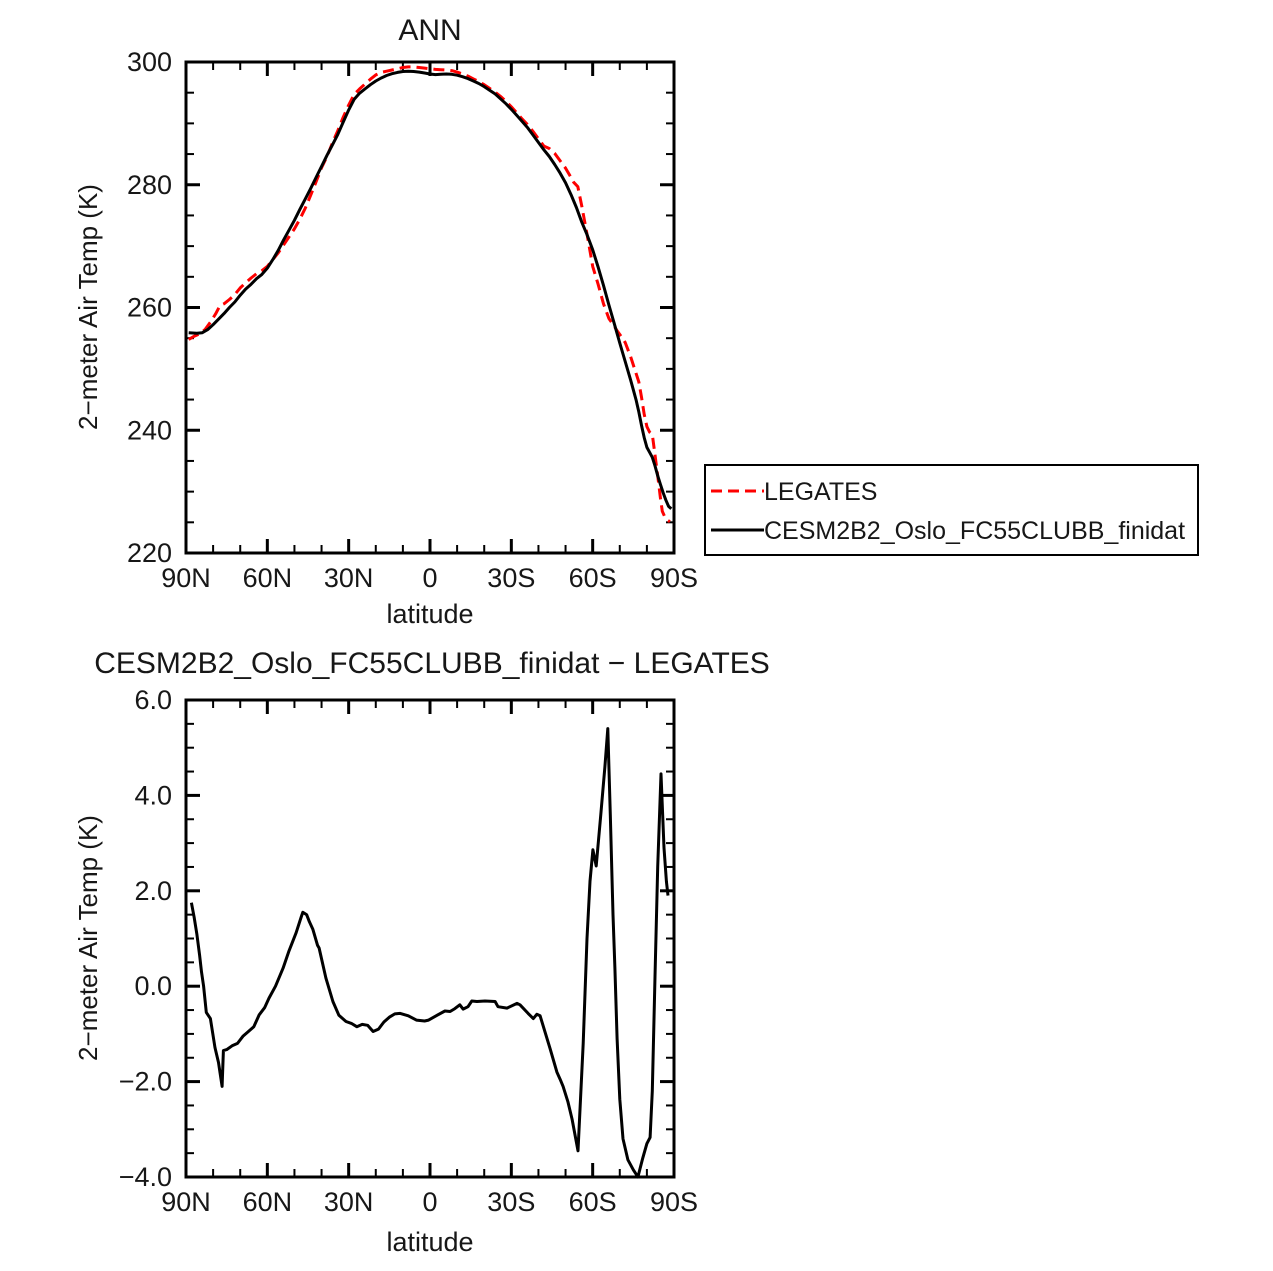  What do you see at coordinates (153, 891) in the screenshot?
I see `y-tick-label: 2.0` at bounding box center [153, 891].